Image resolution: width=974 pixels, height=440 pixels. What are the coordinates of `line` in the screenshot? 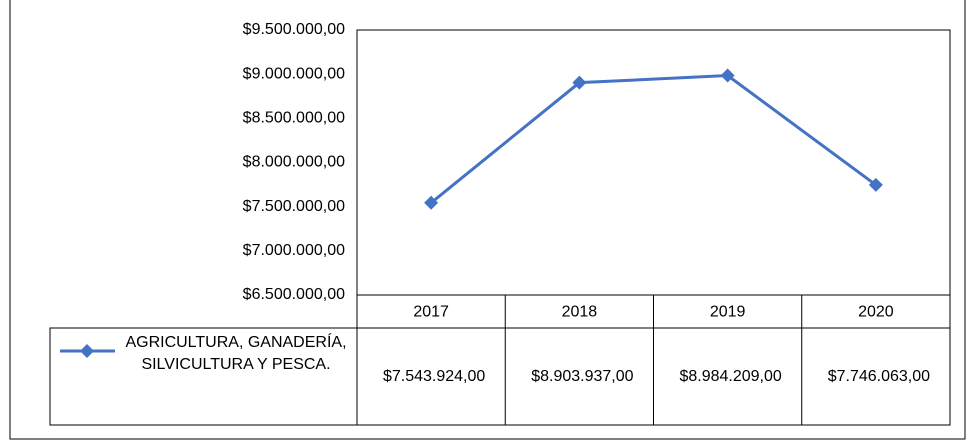 It's located at (653, 139).